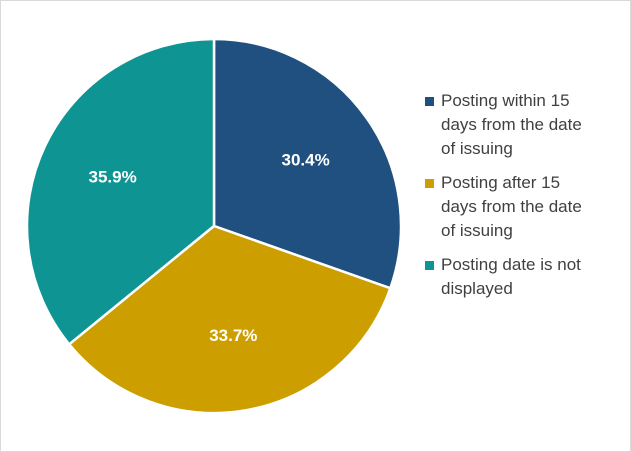 The image size is (631, 452). Describe the element at coordinates (113, 176) in the screenshot. I see `data-label: 35.9%` at that location.